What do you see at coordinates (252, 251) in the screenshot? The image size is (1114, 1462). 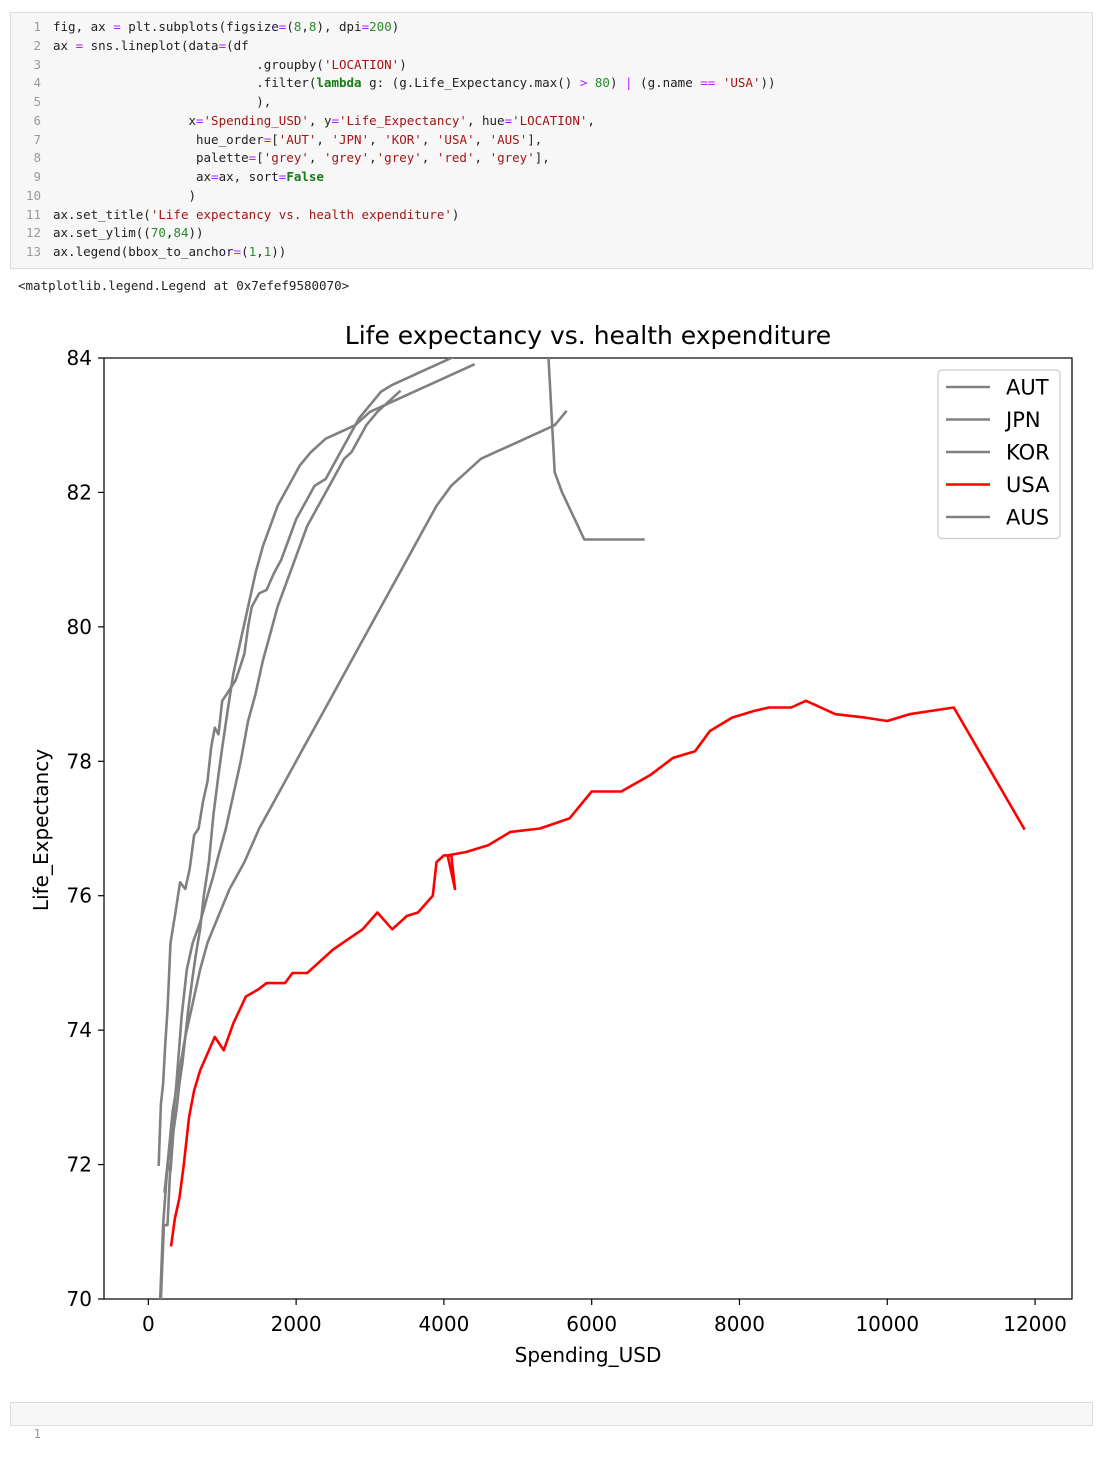 I see `code-token: 1` at bounding box center [252, 251].